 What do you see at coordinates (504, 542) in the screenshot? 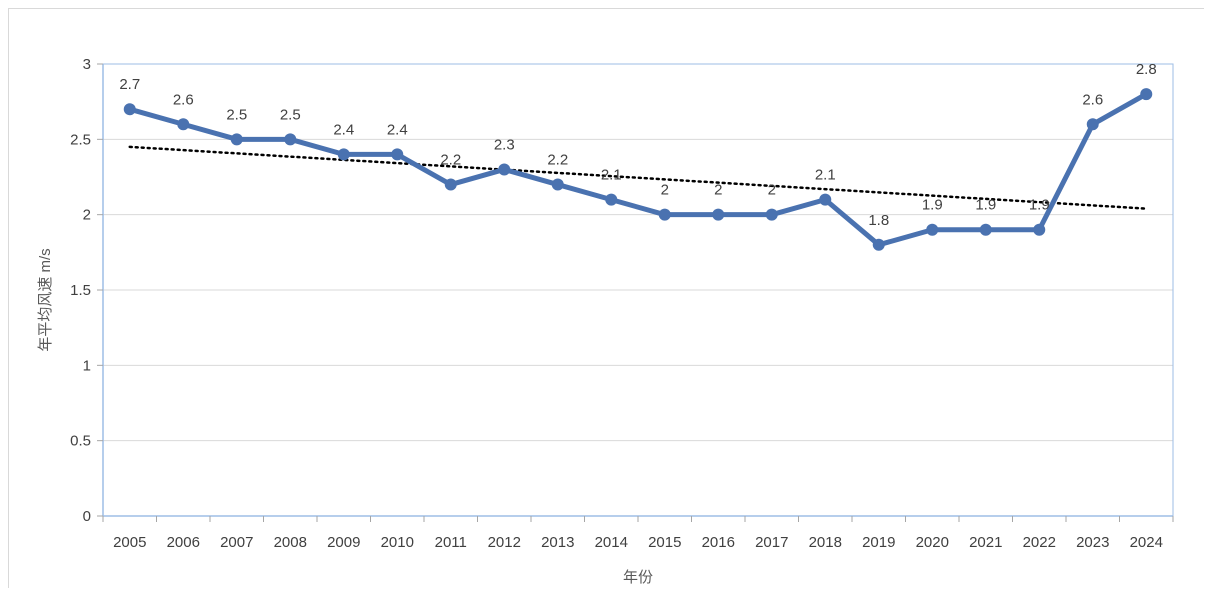
I see `x-tick-label: 2012` at bounding box center [504, 542].